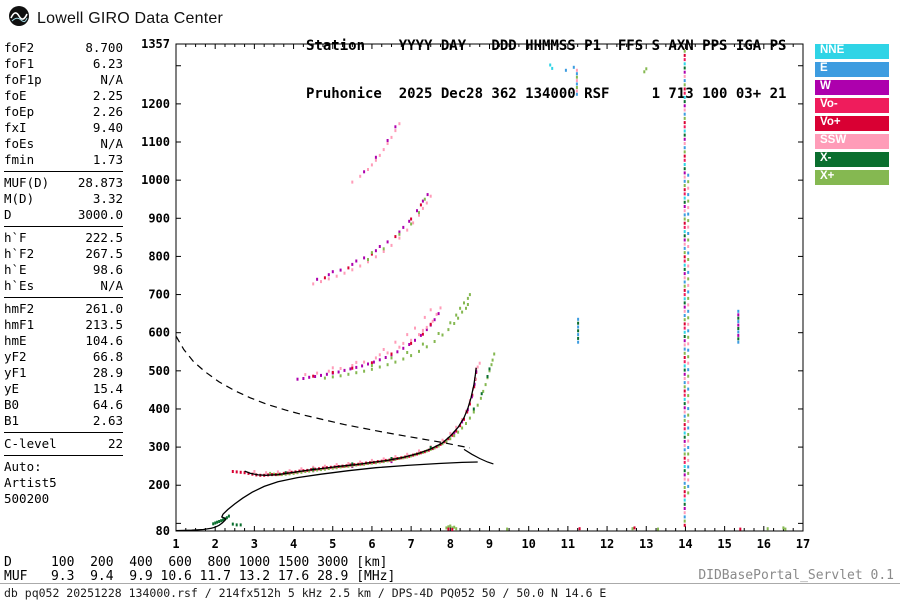 The image size is (900, 600). What do you see at coordinates (63, 64) in the screenshot?
I see `param-row-fof1: foF1 6.23` at bounding box center [63, 64].